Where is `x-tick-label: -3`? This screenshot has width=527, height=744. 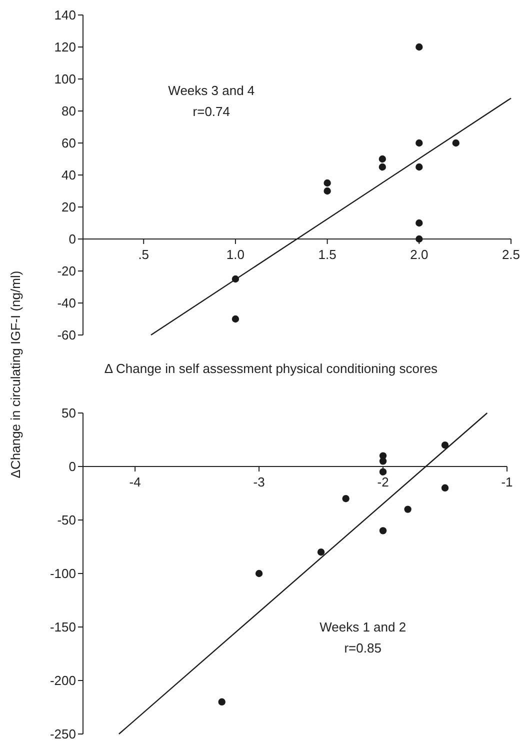
x-tick-label: -3 is located at coordinates (259, 482).